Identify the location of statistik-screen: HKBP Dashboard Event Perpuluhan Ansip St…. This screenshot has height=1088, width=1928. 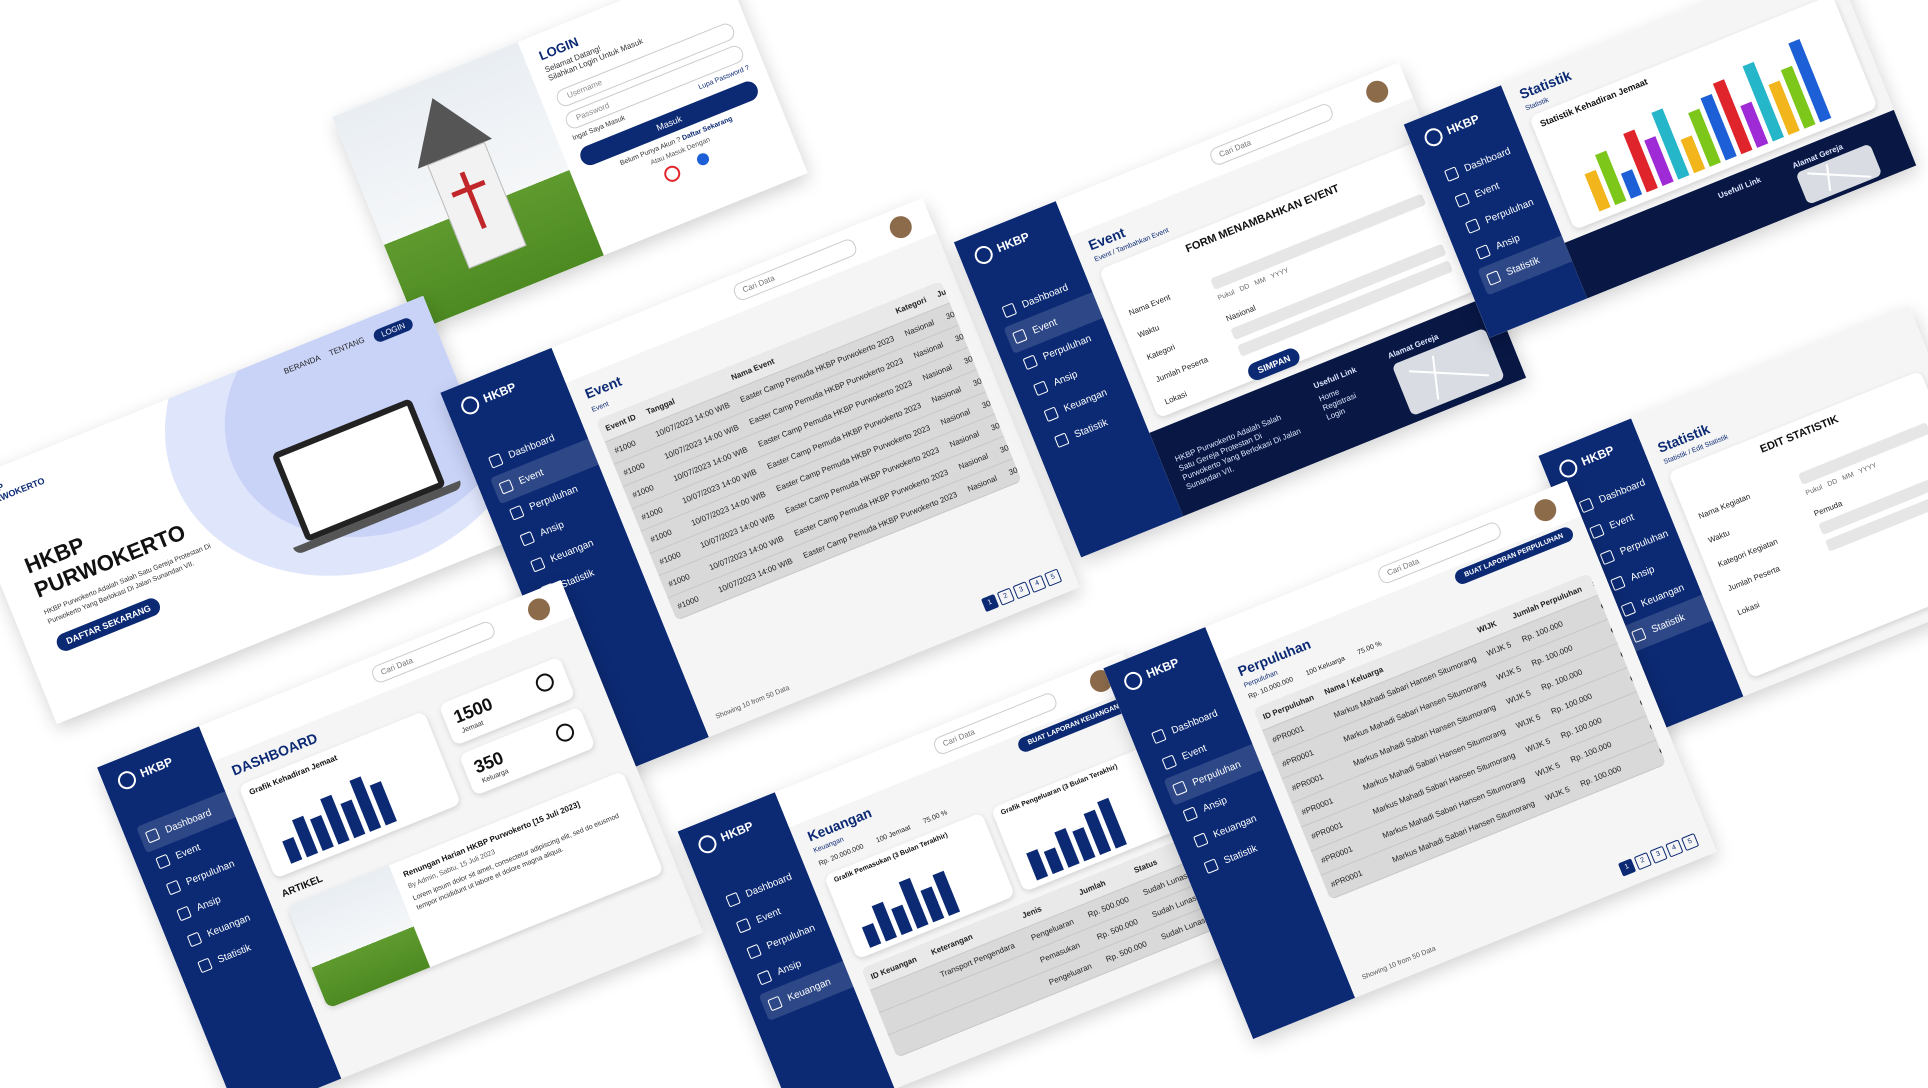
(1660, 169).